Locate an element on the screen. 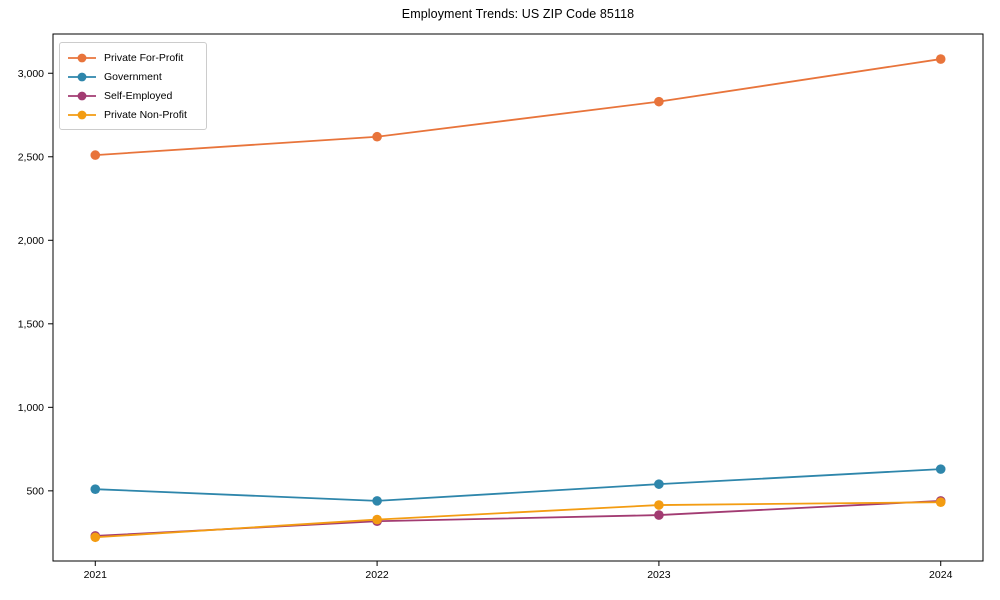 The image size is (1000, 600). legend-item-private-for-profit: Private For-Profit is located at coordinates (132, 57).